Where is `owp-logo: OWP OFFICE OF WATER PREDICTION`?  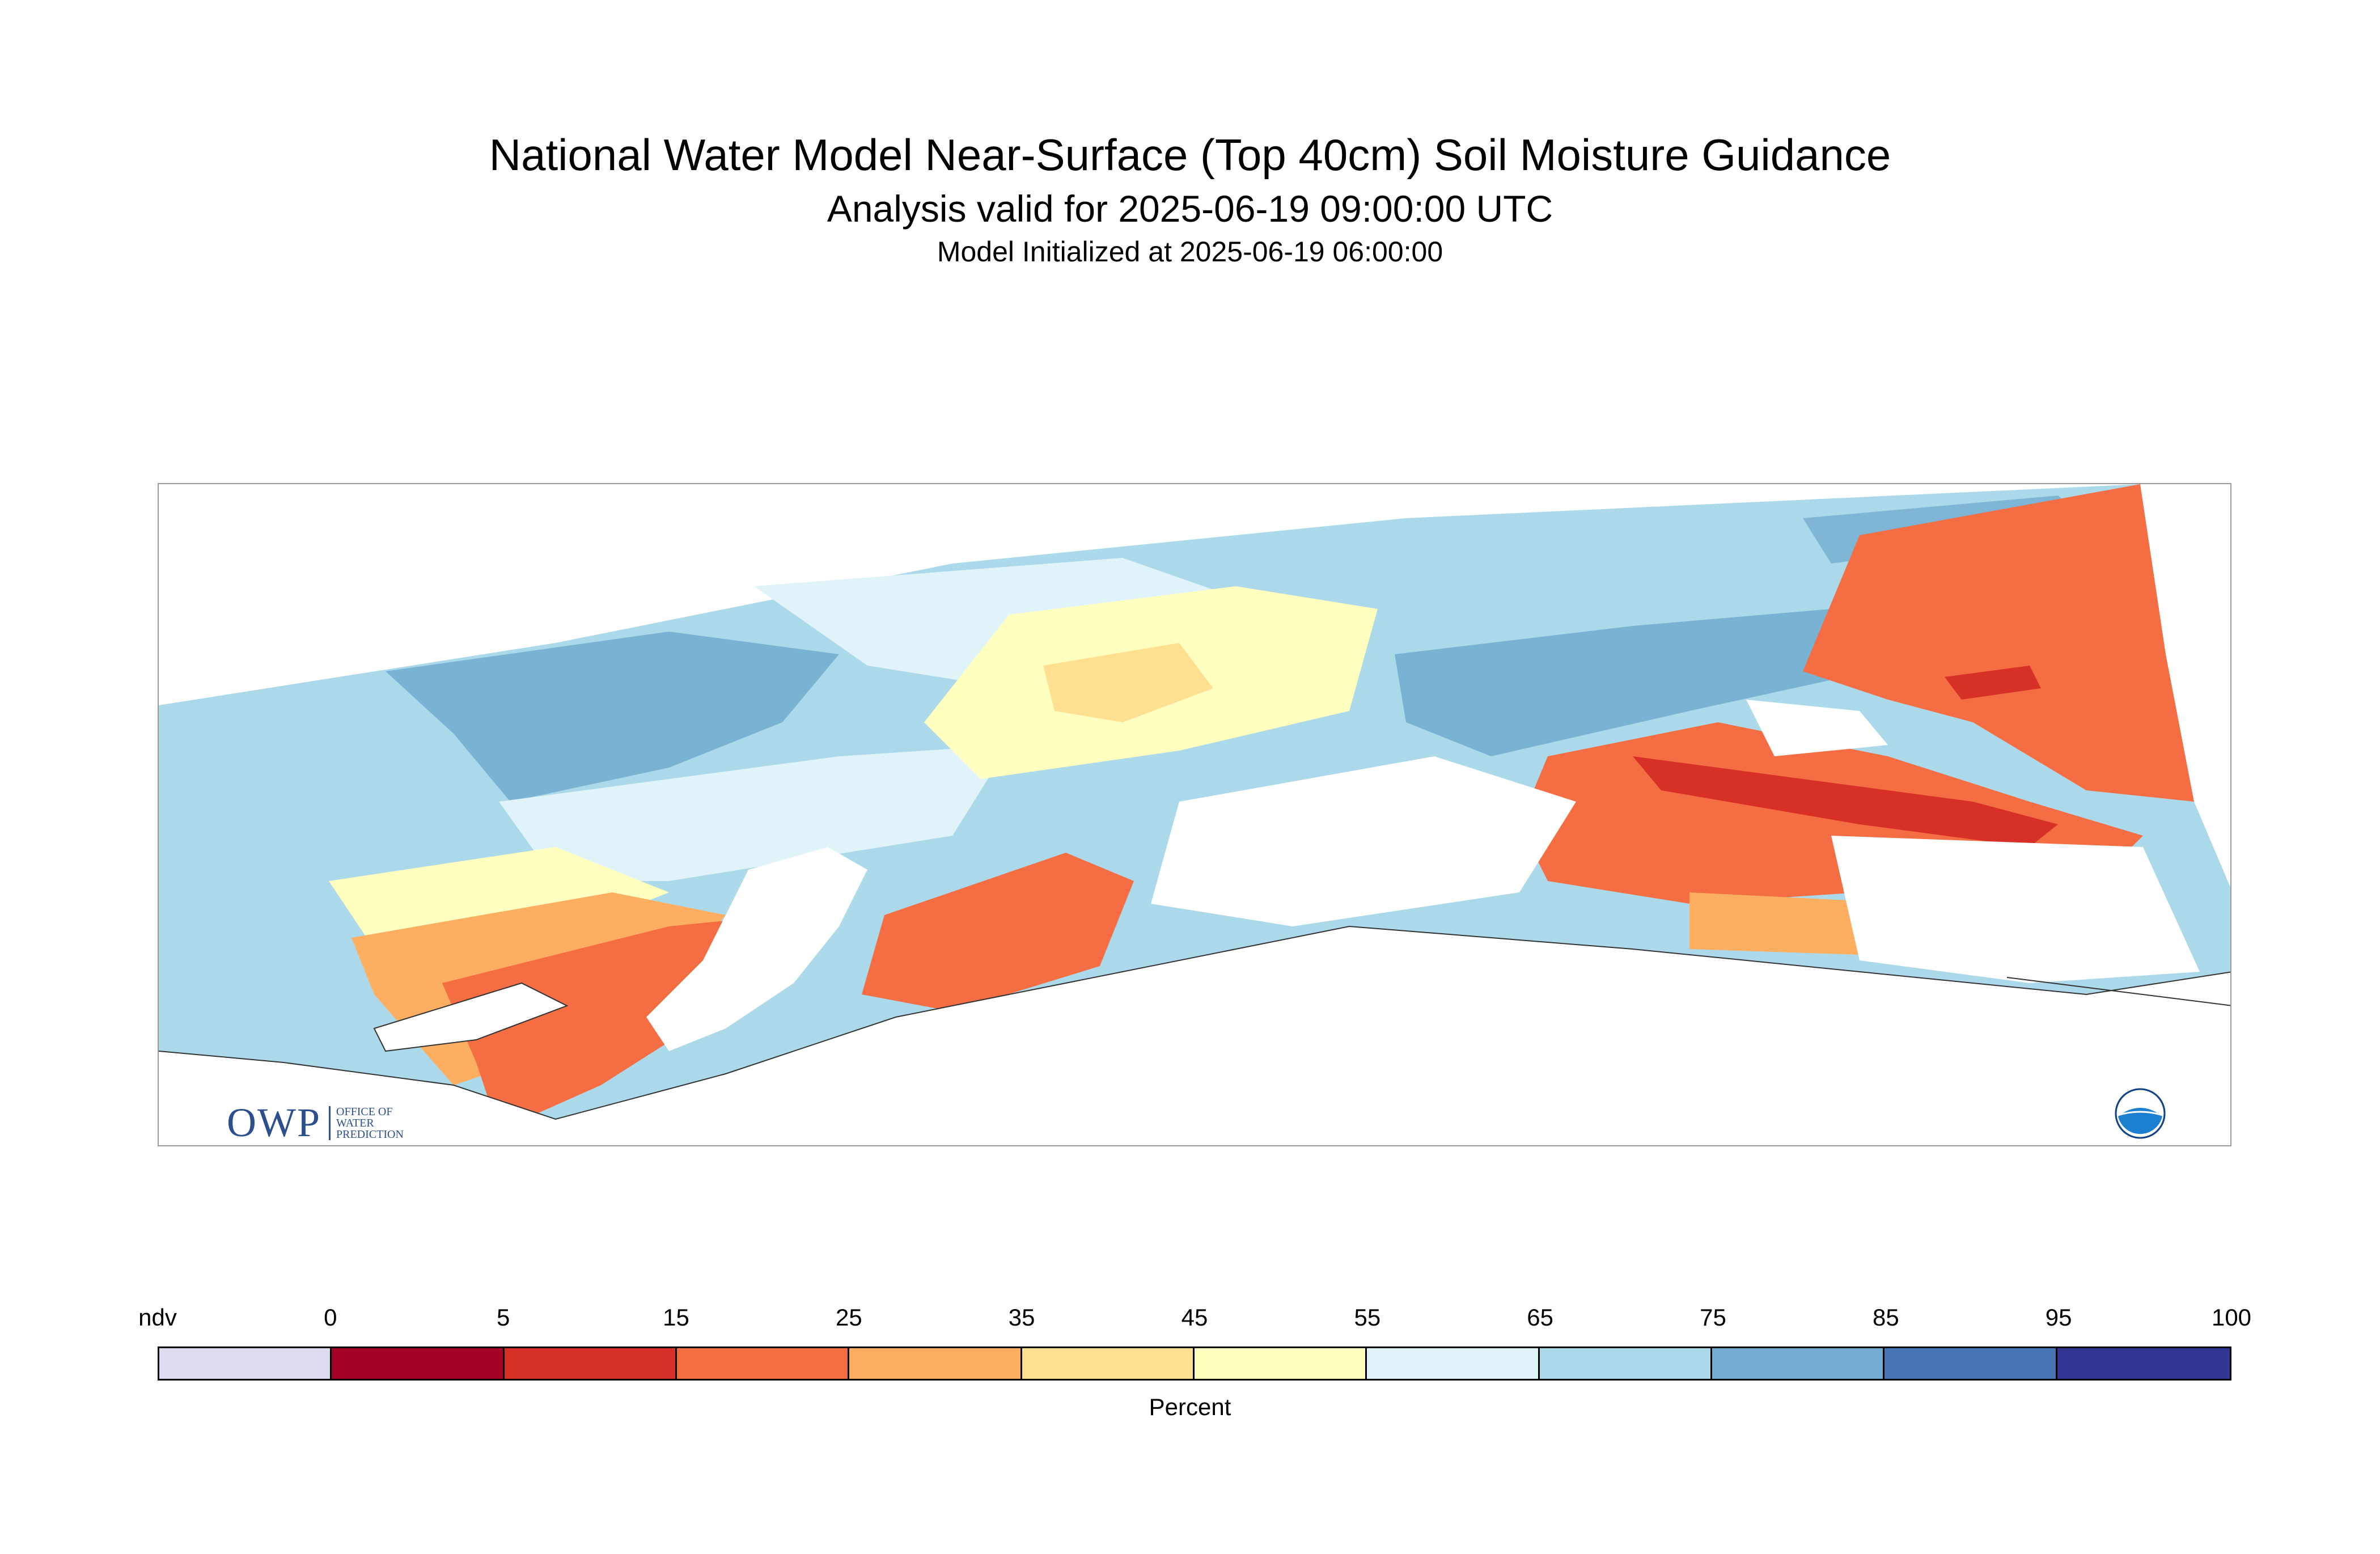
owp-logo: OWP OFFICE OF WATER PREDICTION is located at coordinates (316, 1122).